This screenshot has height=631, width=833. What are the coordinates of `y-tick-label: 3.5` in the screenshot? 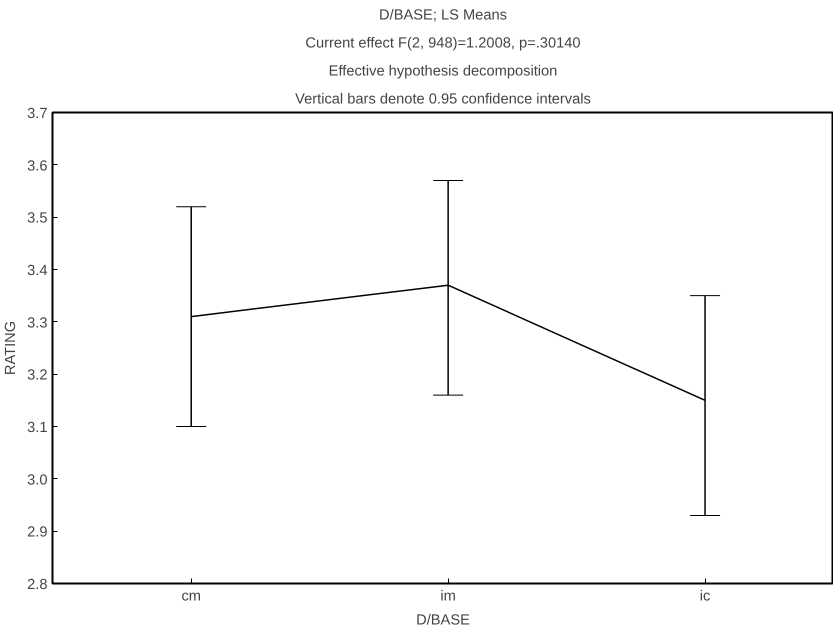 It's located at (37, 218).